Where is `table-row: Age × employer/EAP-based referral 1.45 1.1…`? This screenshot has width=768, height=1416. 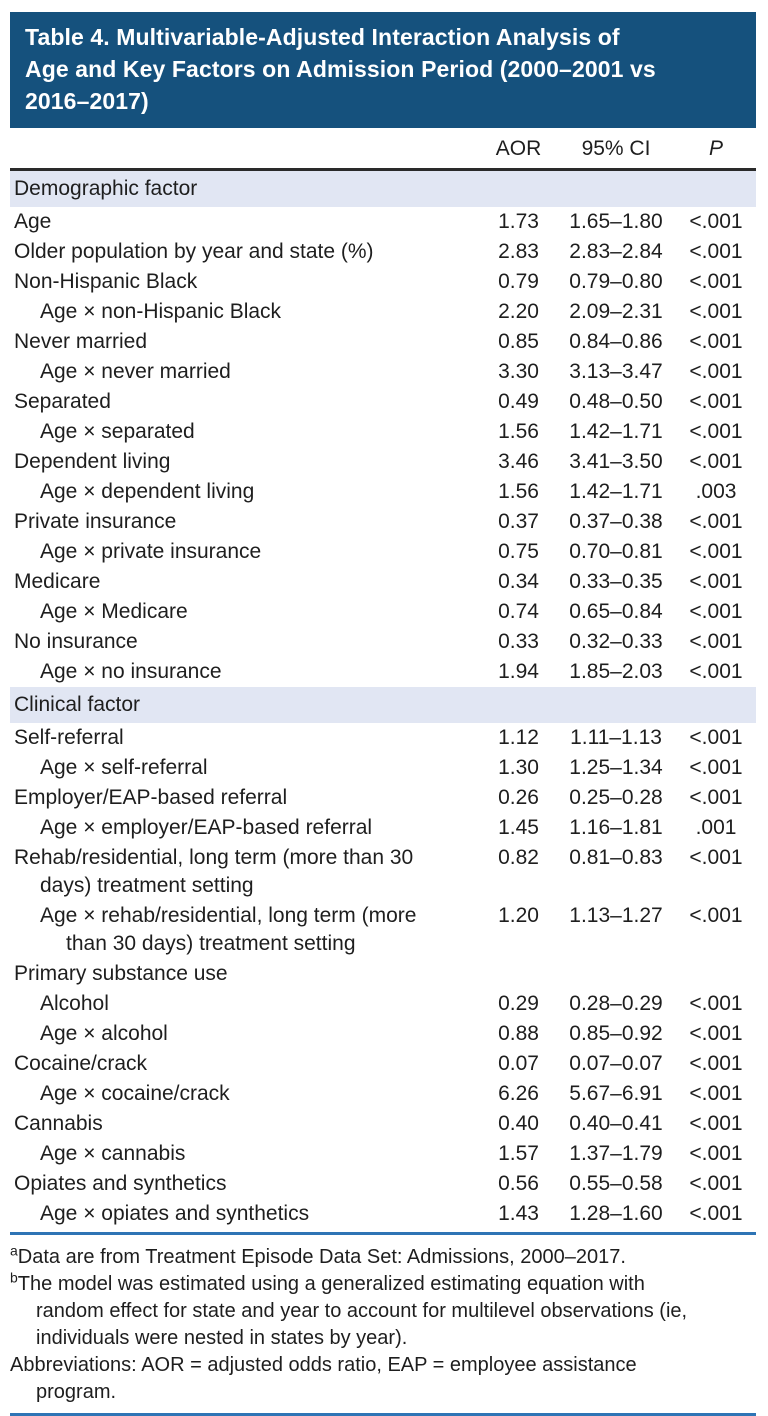
table-row: Age × employer/EAP-based referral 1.45 1.1… is located at coordinates (383, 828).